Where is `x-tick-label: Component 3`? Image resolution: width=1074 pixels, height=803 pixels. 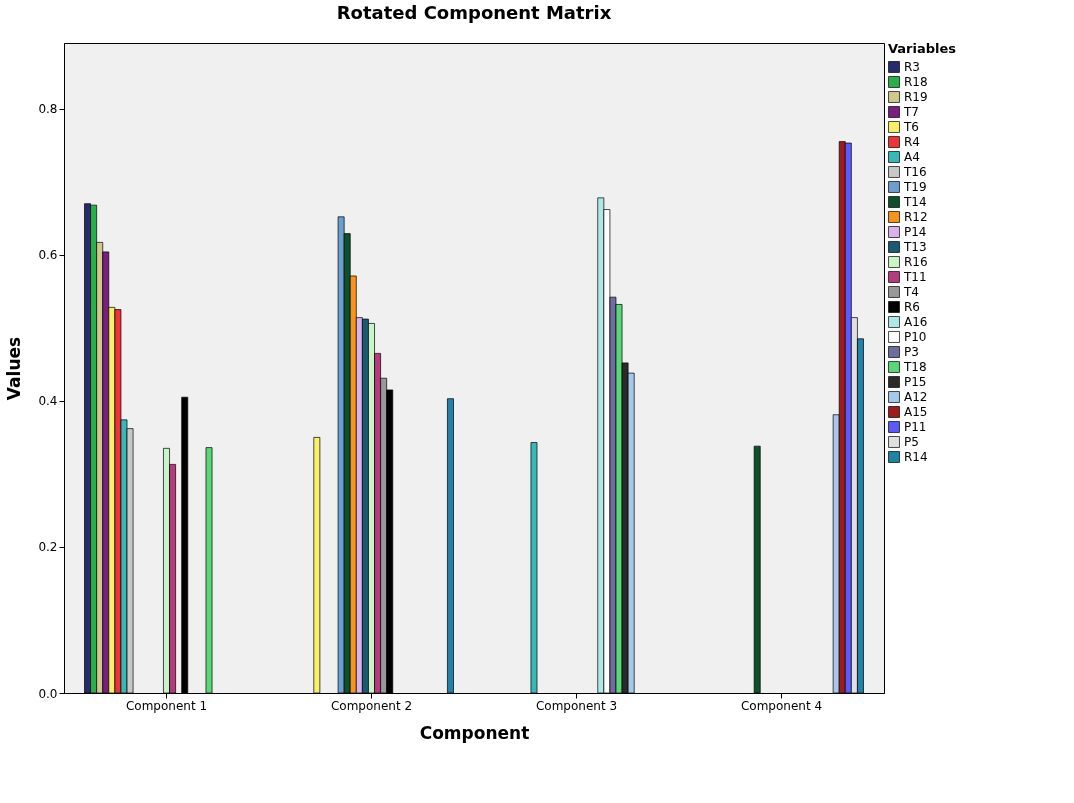
x-tick-label: Component 3 is located at coordinates (576, 705).